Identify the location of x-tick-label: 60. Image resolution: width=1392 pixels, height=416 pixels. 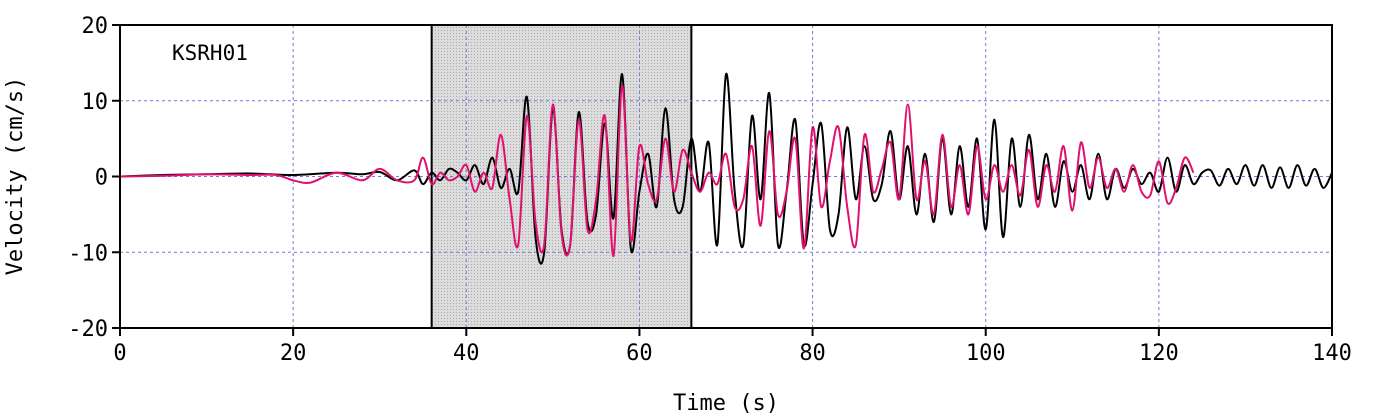
(639, 353).